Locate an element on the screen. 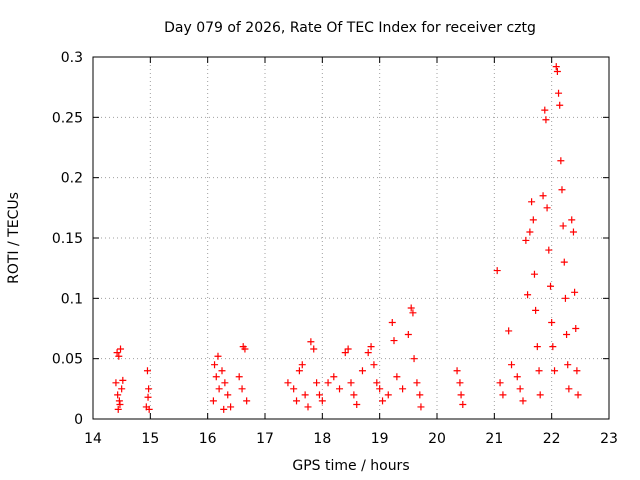 This screenshot has width=640, height=480. x-tick-label: 21 is located at coordinates (494, 439).